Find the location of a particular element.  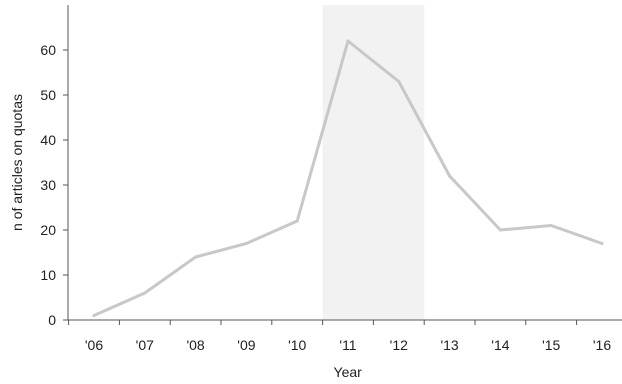

x-tick-label: '14 is located at coordinates (500, 345).